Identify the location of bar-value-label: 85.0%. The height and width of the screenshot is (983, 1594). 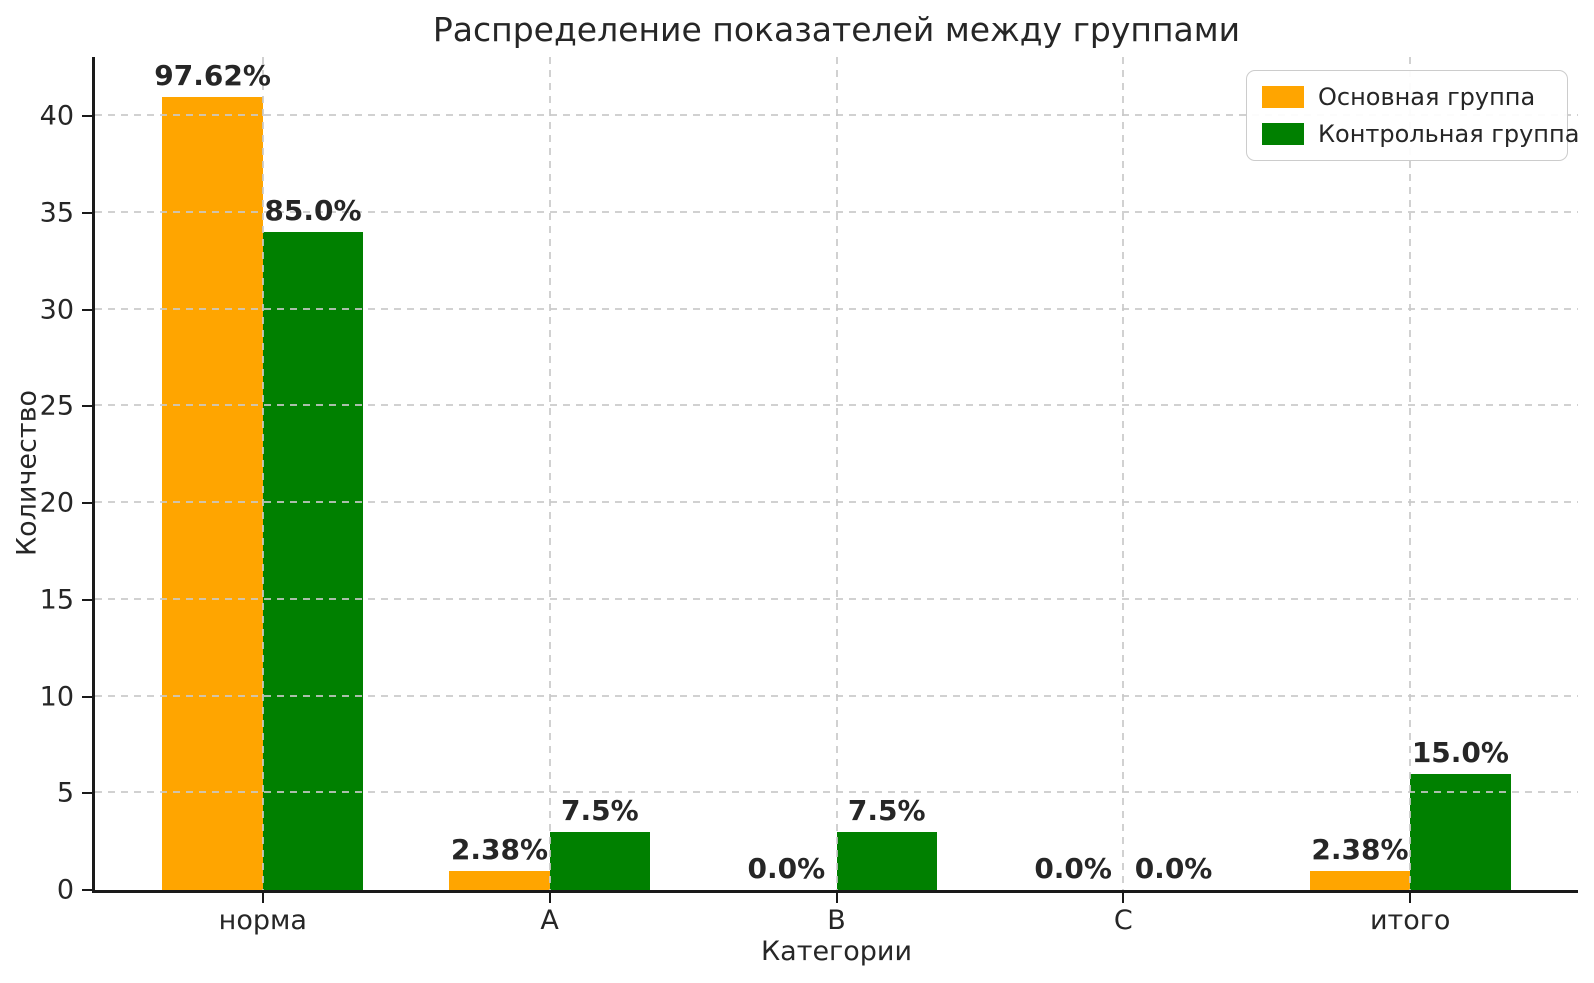
(313, 211).